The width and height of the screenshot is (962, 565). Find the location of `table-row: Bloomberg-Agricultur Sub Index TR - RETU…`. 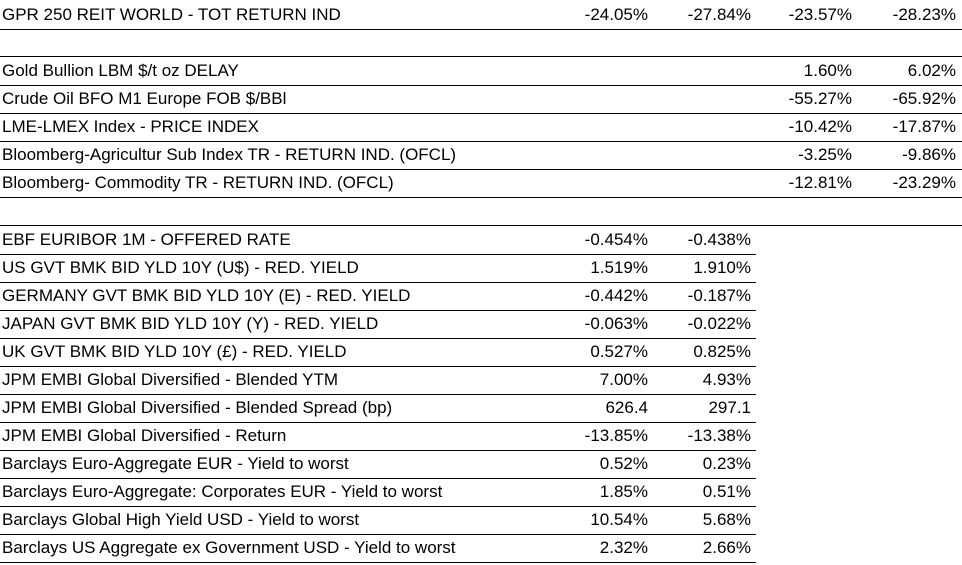

table-row: Bloomberg-Agricultur Sub Index TR - RETU… is located at coordinates (481, 155).